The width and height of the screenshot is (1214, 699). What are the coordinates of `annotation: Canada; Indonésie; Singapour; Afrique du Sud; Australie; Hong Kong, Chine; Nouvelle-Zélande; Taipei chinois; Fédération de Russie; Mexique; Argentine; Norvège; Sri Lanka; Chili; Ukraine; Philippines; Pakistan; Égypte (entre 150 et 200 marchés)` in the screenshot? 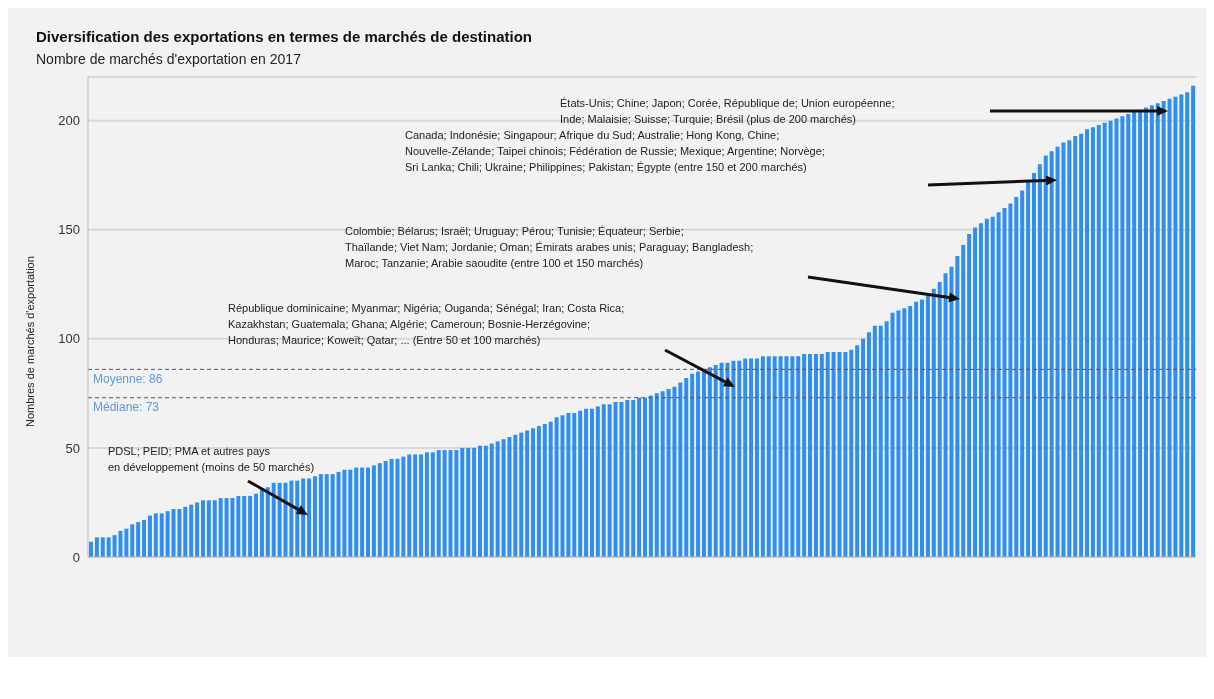 It's located at (615, 151).